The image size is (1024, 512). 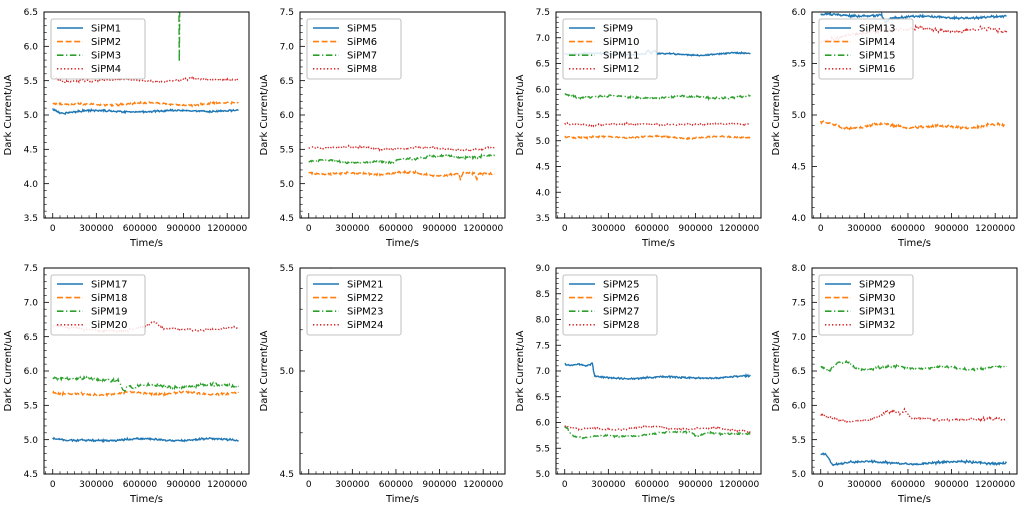 I want to click on tick-labels: 0 300000 600000 900000 1200000 4.5 5.0 5.5, so click(x=392, y=377).